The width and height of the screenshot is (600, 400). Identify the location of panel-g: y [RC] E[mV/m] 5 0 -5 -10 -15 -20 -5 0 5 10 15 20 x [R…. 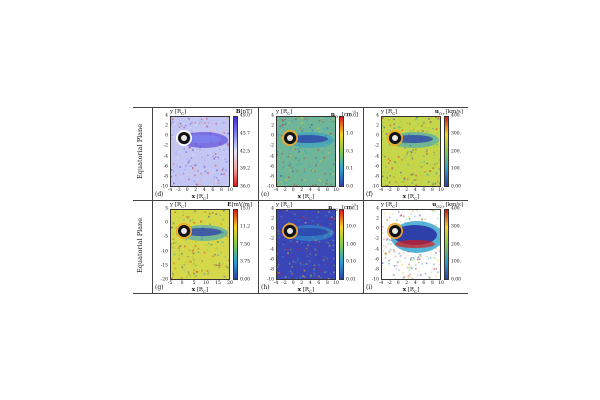
(204, 247).